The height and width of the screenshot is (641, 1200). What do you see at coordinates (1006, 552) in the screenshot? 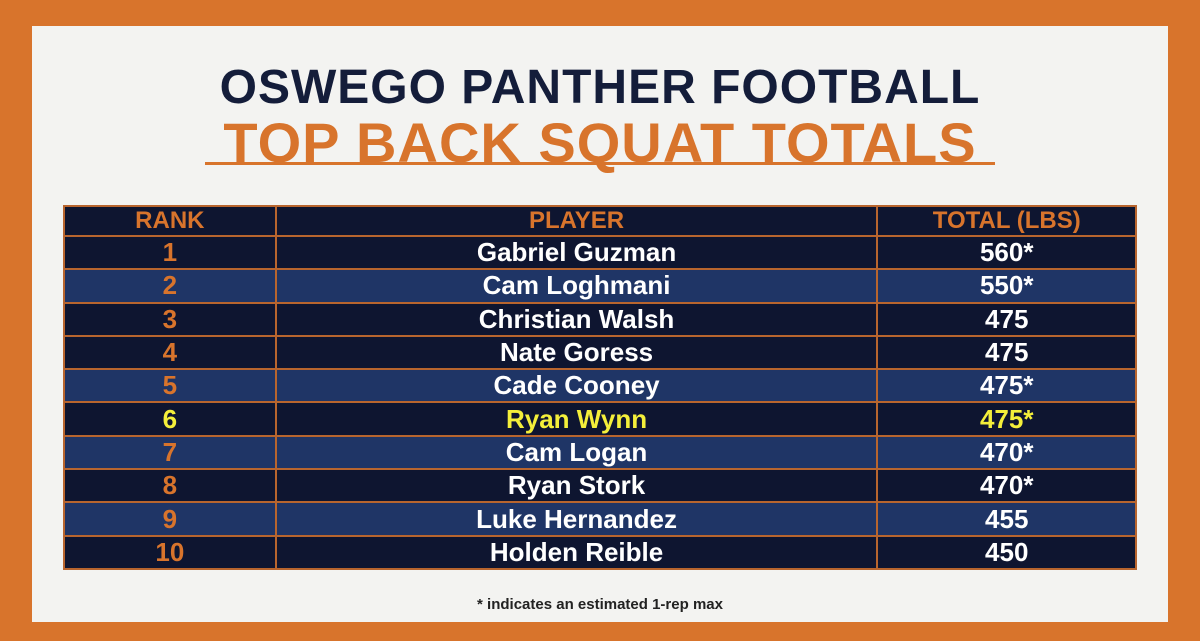
I see `total-cell: 450` at bounding box center [1006, 552].